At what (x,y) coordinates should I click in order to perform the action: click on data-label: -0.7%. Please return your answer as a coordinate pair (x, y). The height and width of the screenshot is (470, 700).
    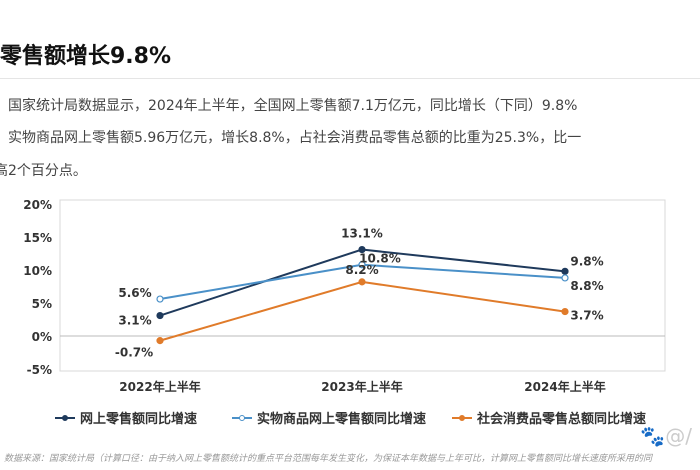
    Looking at the image, I should click on (134, 353).